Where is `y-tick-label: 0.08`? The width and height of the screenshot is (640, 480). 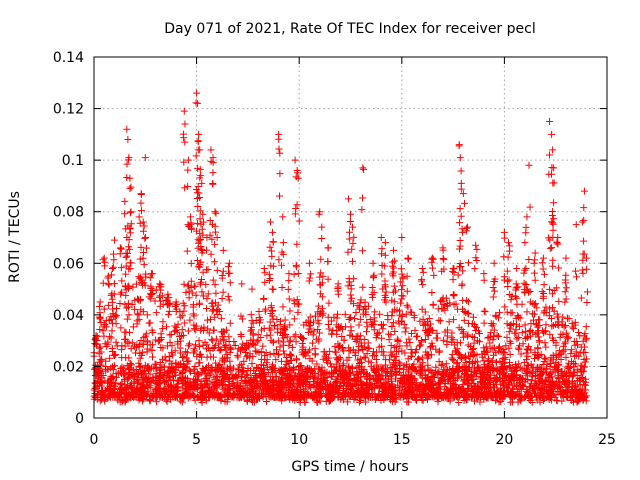 y-tick-label: 0.08 is located at coordinates (68, 213).